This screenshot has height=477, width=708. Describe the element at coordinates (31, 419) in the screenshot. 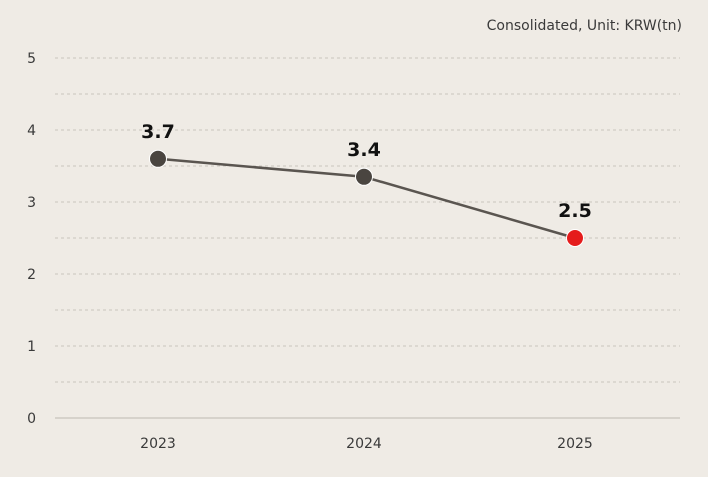

I see `y-tick-label: 0` at that location.